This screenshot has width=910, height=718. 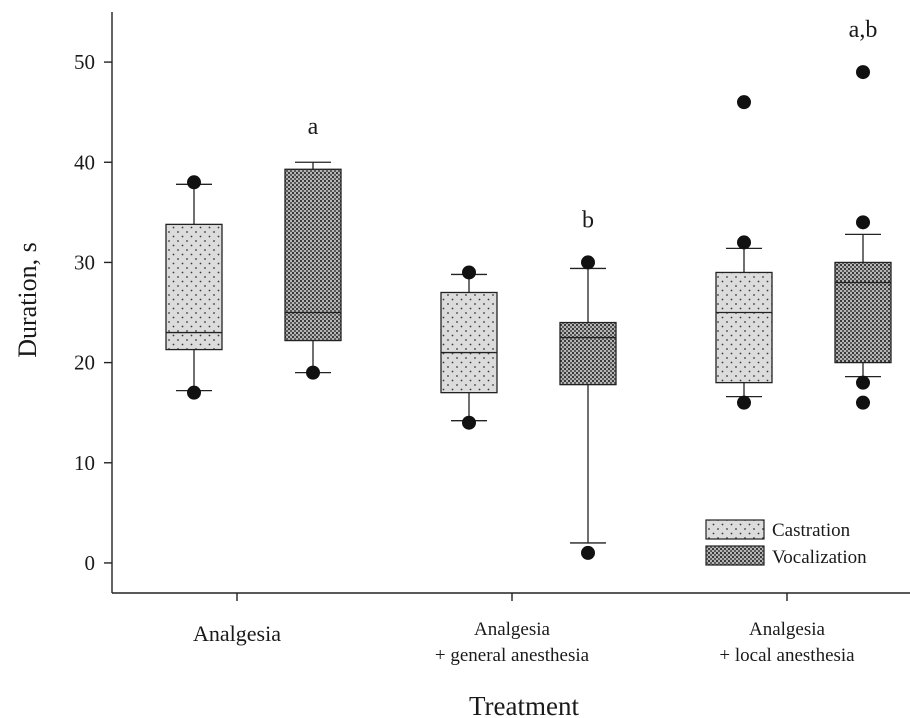 I want to click on x-tick-label: + local anesthesia, so click(x=787, y=655).